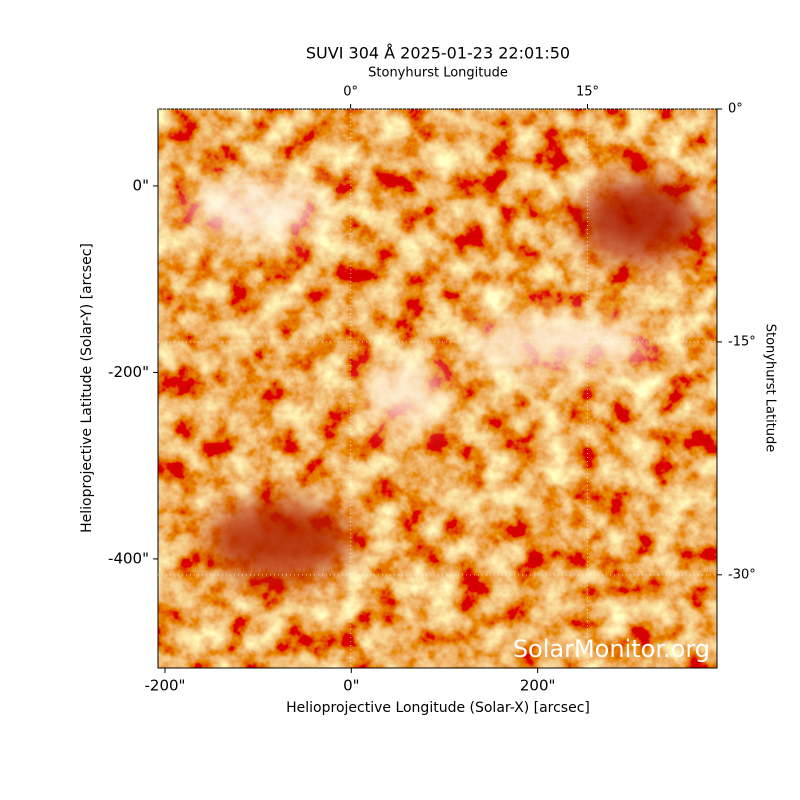  I want to click on x2-tick-label: 15°, so click(587, 92).